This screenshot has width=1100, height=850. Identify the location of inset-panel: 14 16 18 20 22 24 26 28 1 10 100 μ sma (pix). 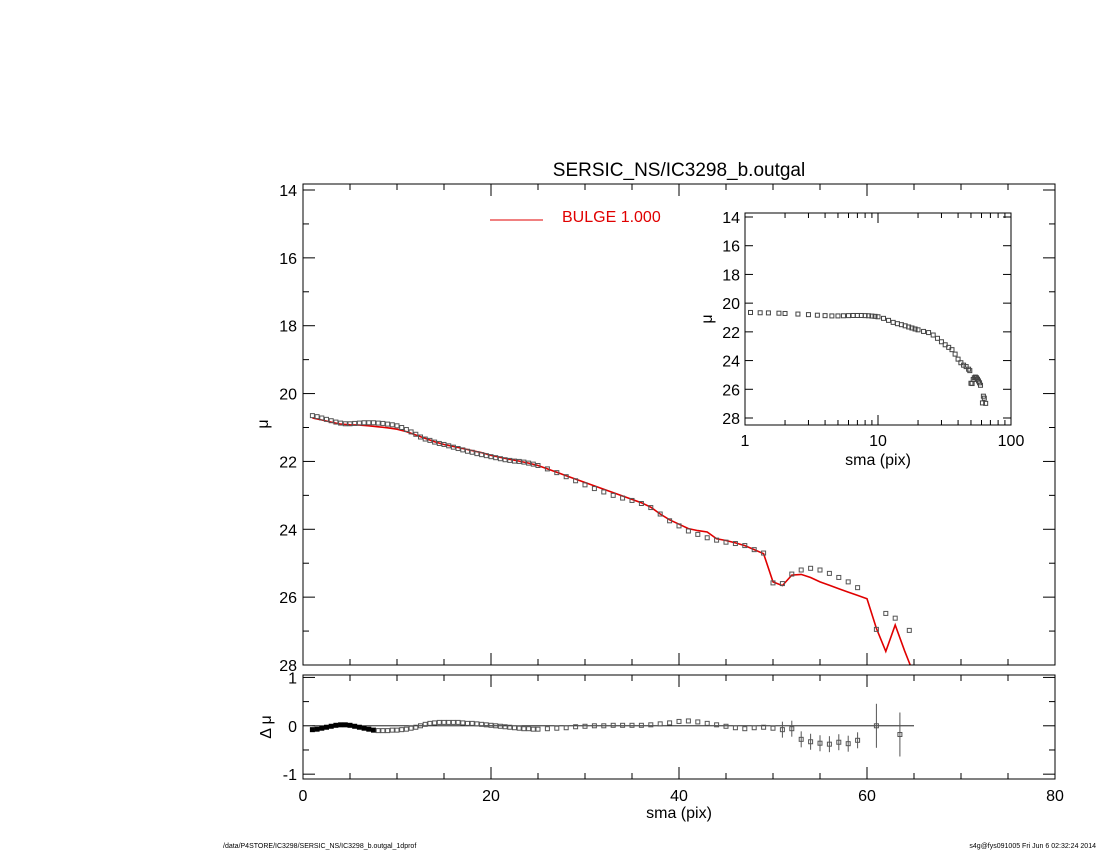
(861, 339).